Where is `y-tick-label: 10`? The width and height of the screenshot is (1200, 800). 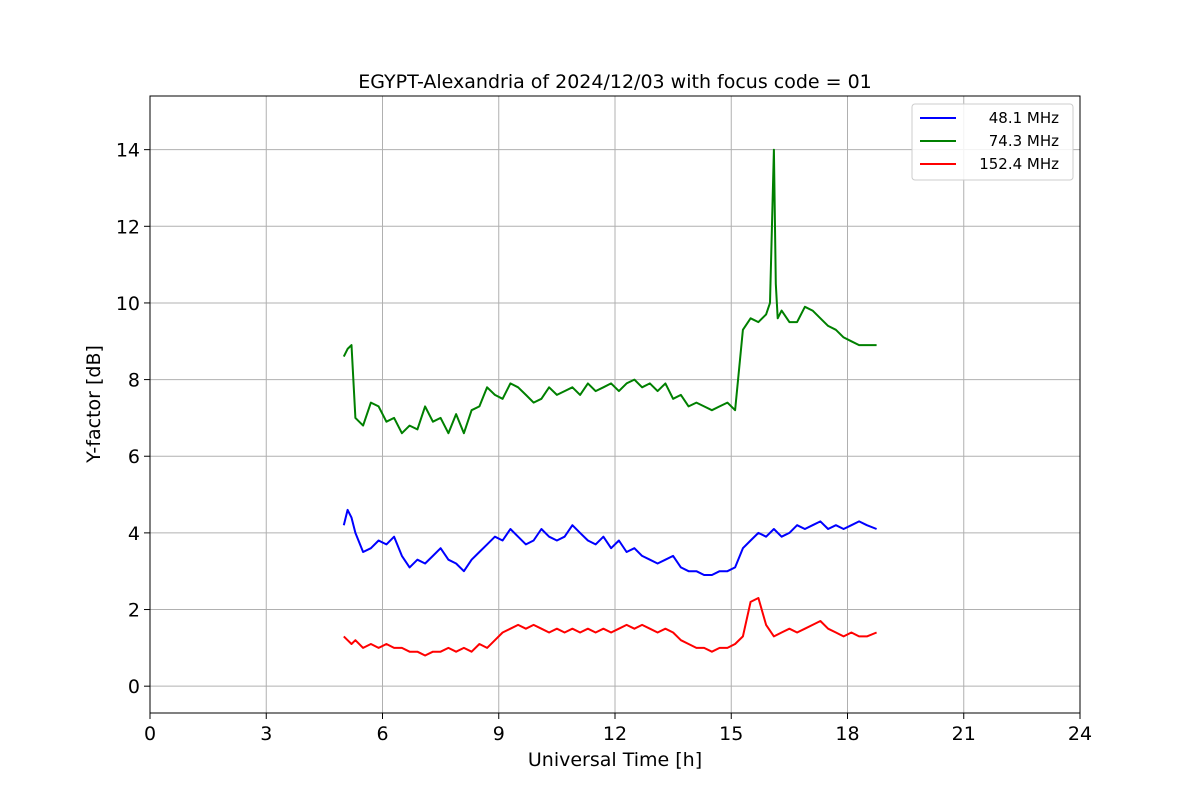 y-tick-label: 10 is located at coordinates (128, 304).